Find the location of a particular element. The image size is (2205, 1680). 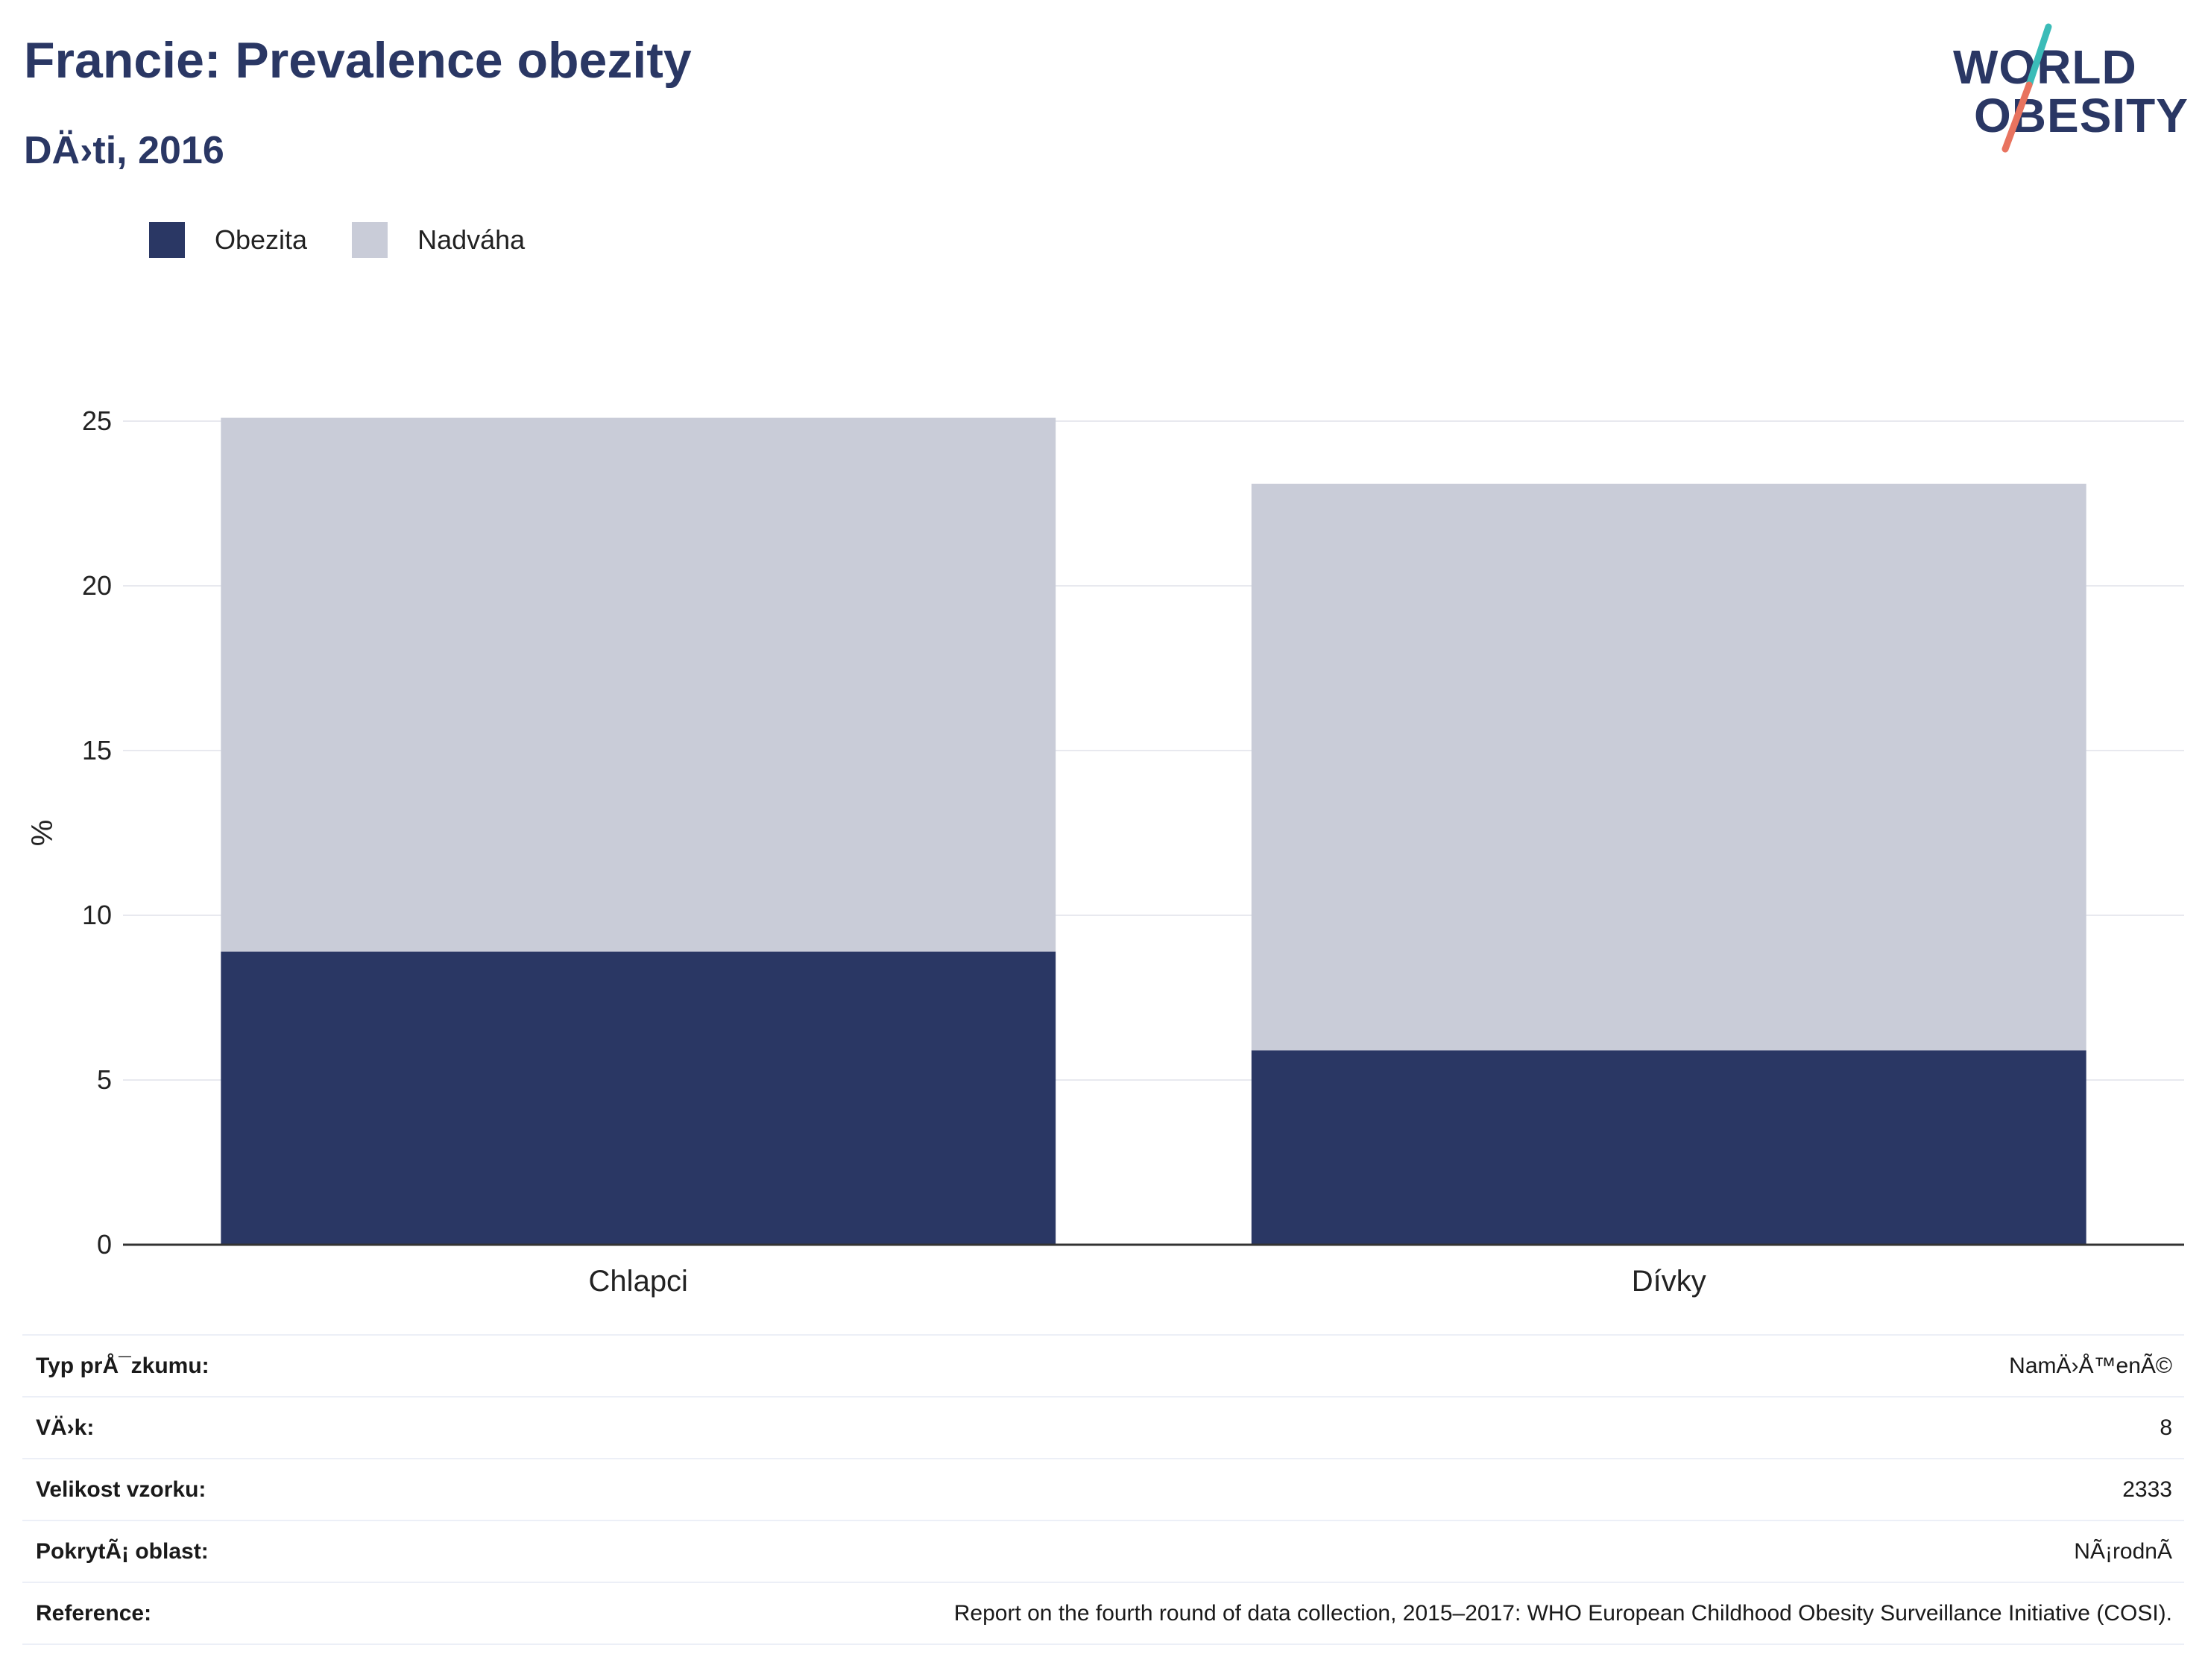

x-tick-label: Dívky is located at coordinates (1669, 1281).